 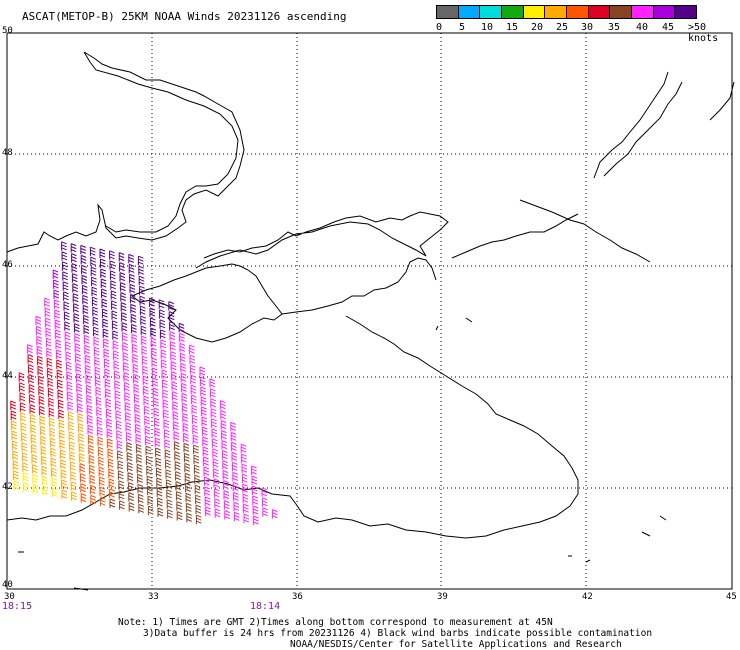 What do you see at coordinates (585, 231) in the screenshot?
I see `don-delta` at bounding box center [585, 231].